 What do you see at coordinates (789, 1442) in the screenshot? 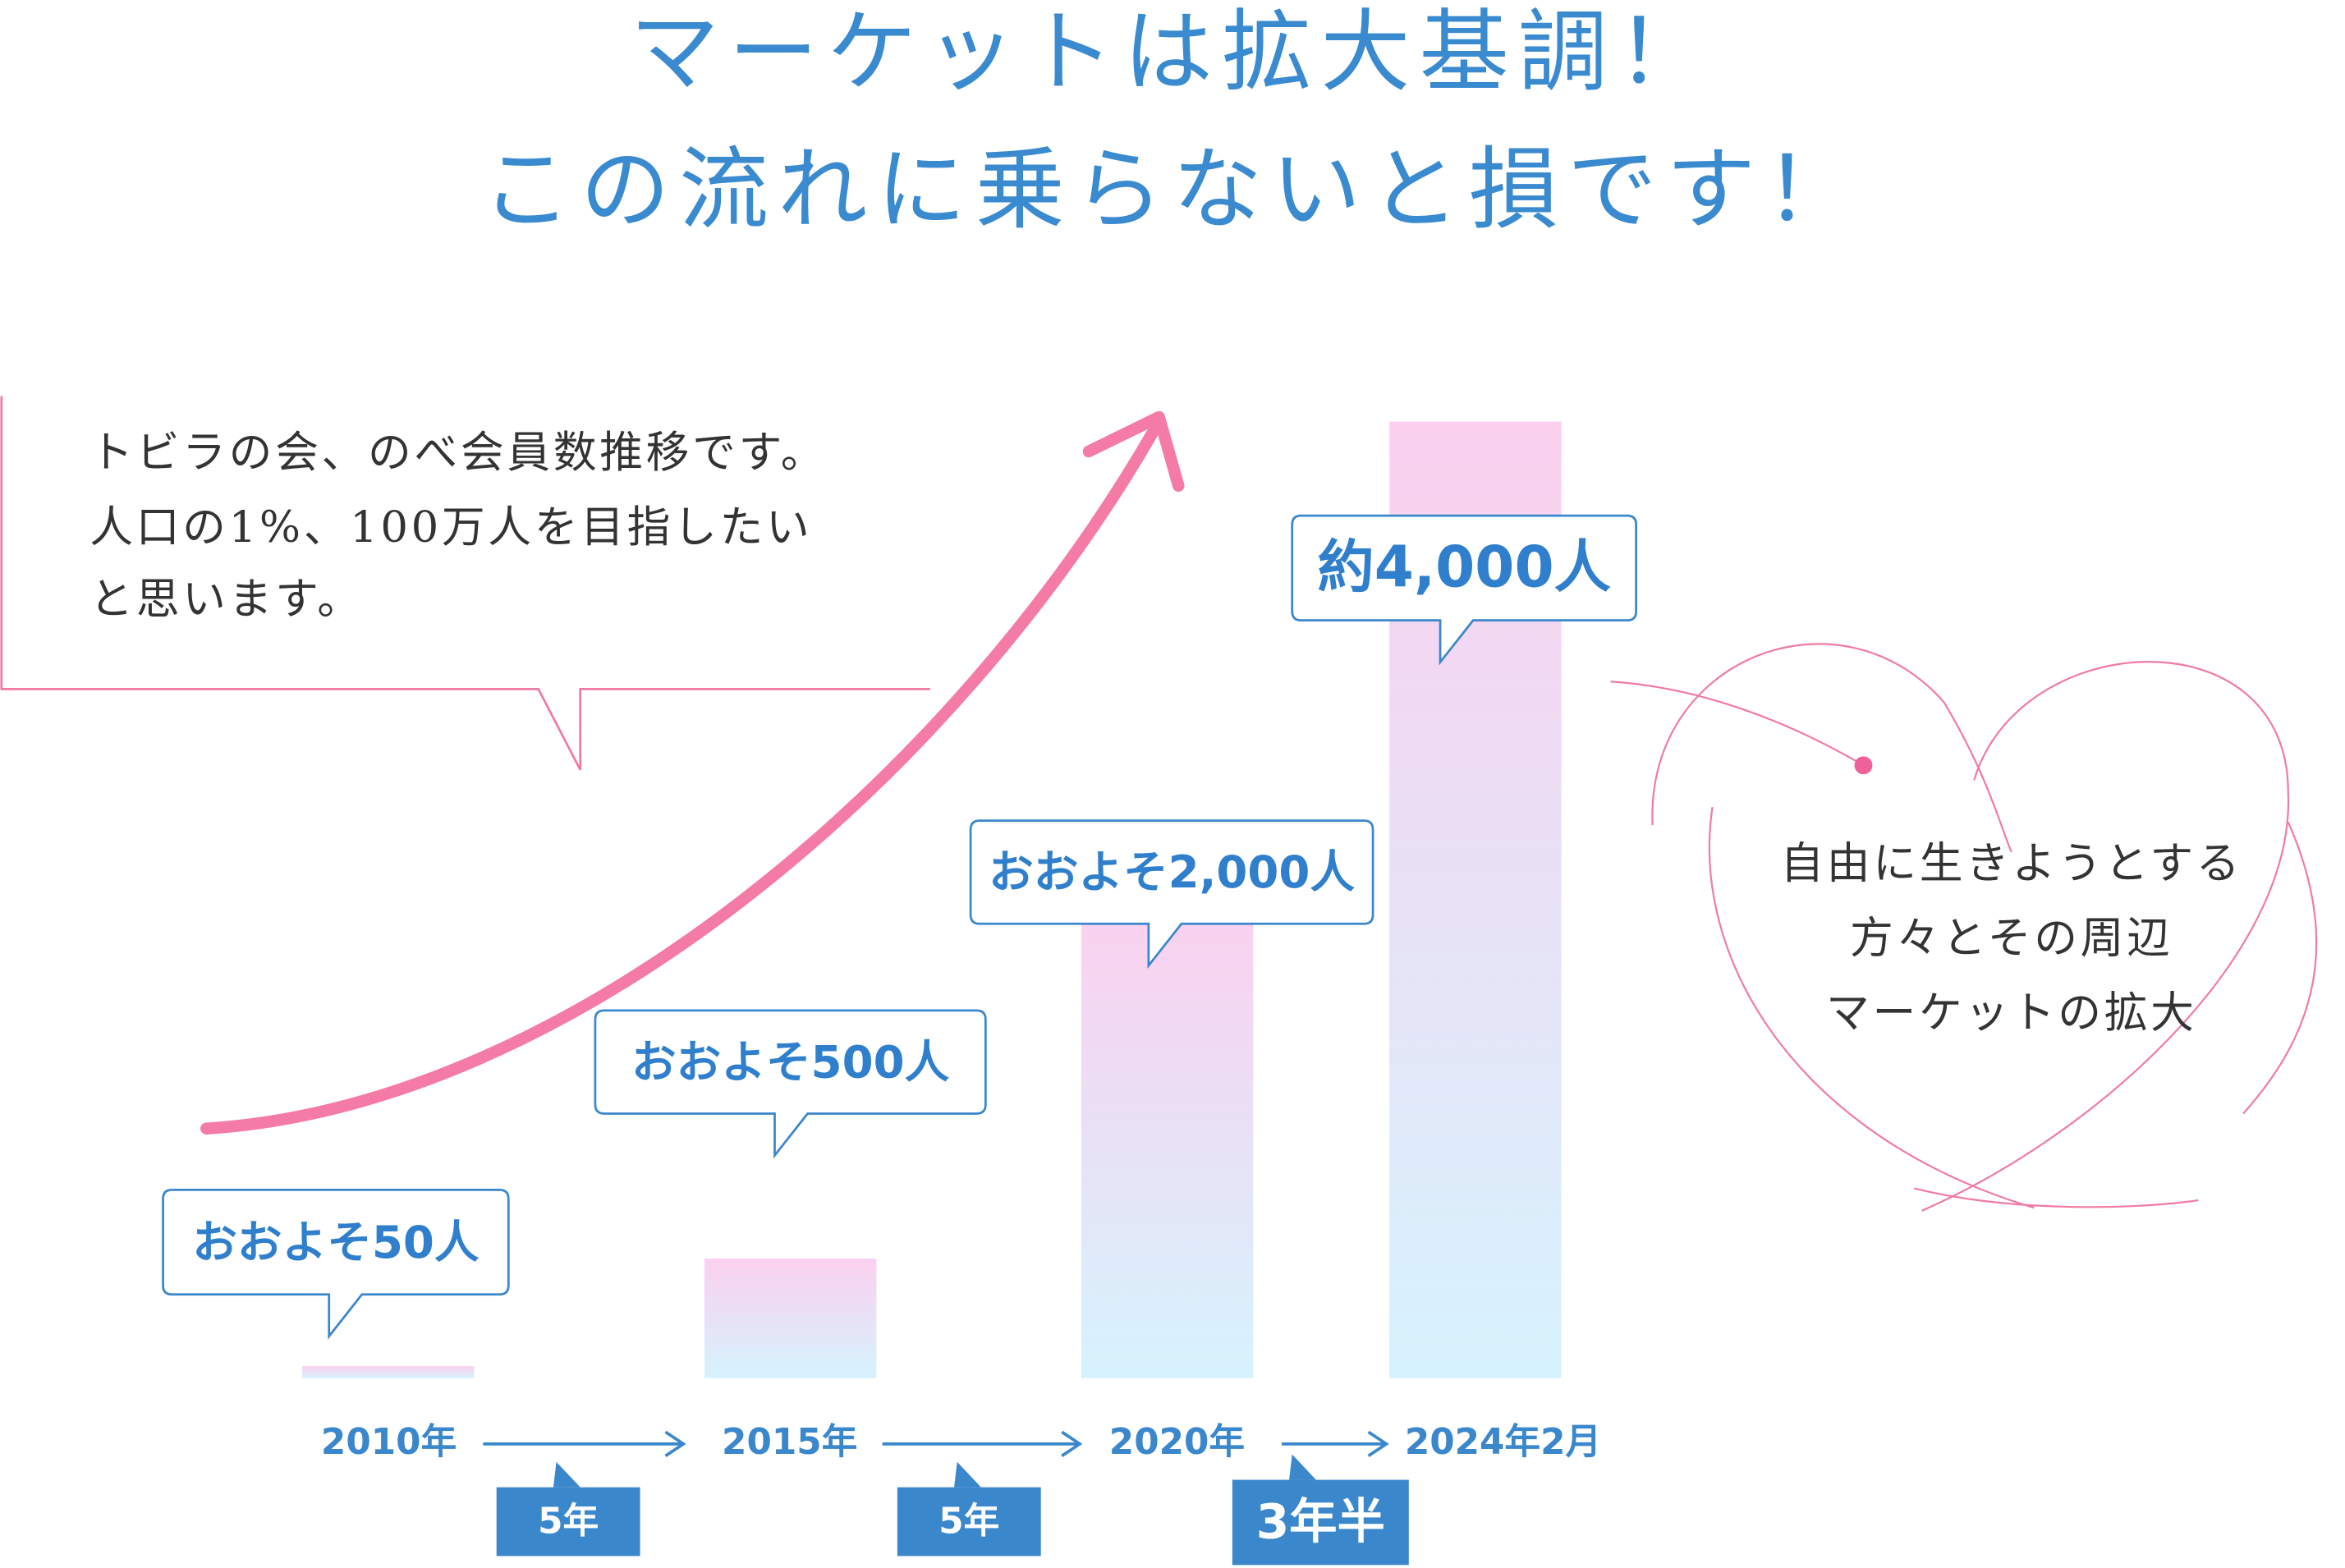
I see `x-tick-label: 2015年` at bounding box center [789, 1442].